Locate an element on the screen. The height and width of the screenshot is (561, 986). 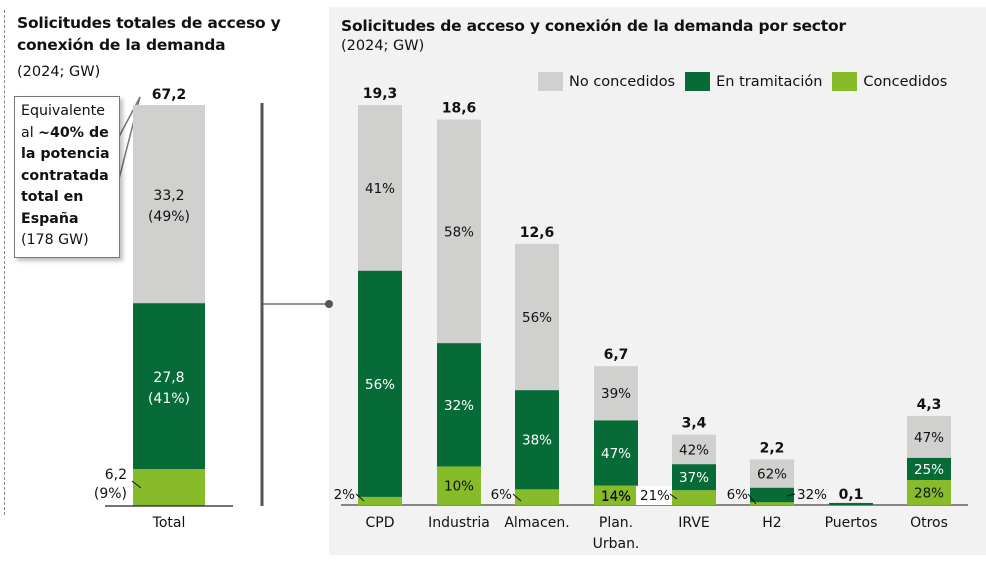
bar-total-label: 0,1 is located at coordinates (851, 495).